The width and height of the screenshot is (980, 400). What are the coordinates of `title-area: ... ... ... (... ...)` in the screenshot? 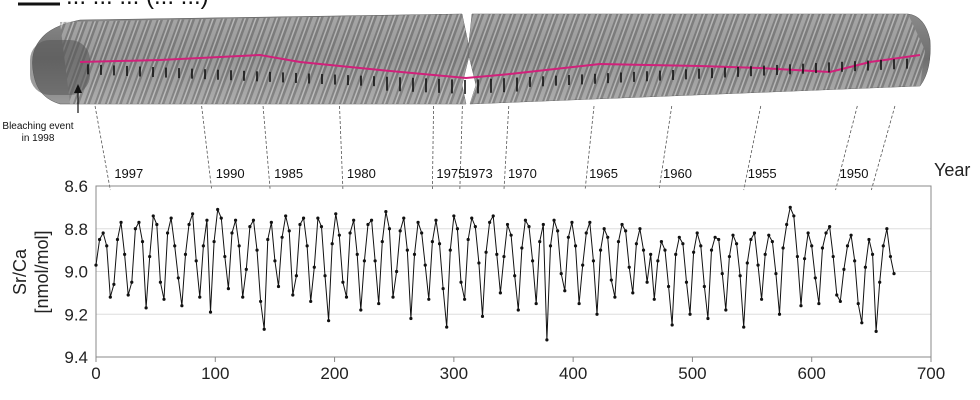 It's located at (113, 5).